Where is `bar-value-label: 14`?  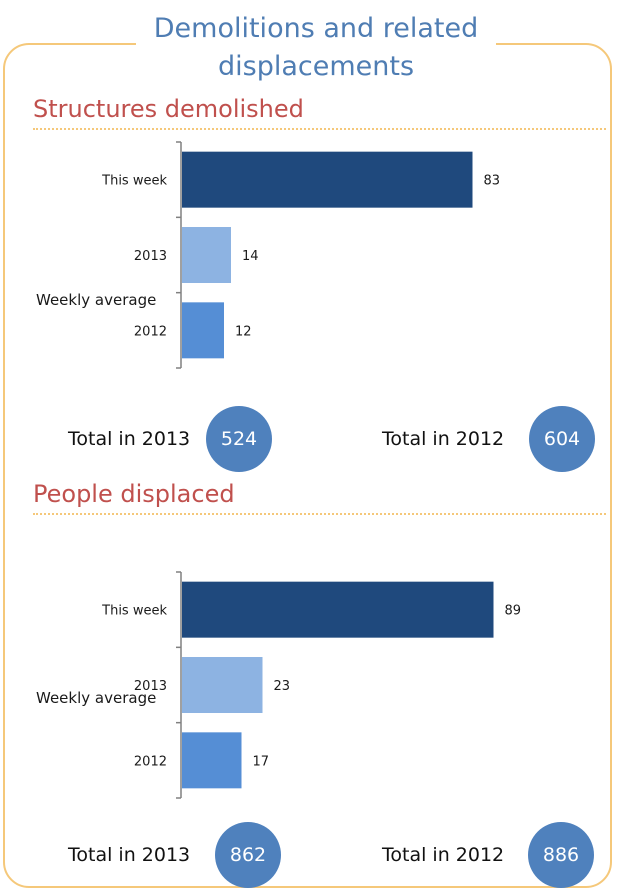 bar-value-label: 14 is located at coordinates (250, 256).